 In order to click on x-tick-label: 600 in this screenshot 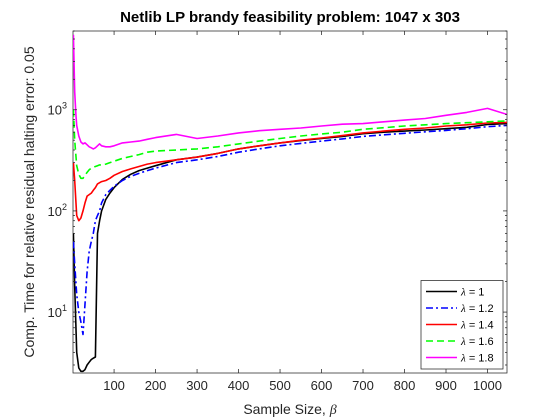, I will do `click(322, 385)`.